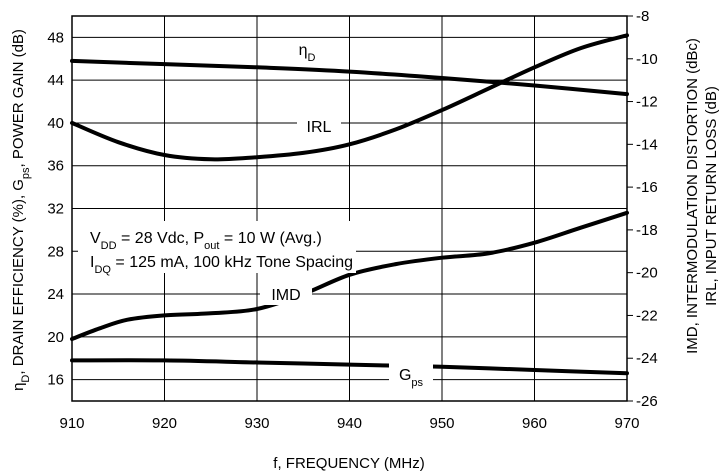 The width and height of the screenshot is (721, 473). Describe the element at coordinates (711, 196) in the screenshot. I see `y-axis-title-right-2: IRL, INPUT RETURN LOSS (dB)` at that location.